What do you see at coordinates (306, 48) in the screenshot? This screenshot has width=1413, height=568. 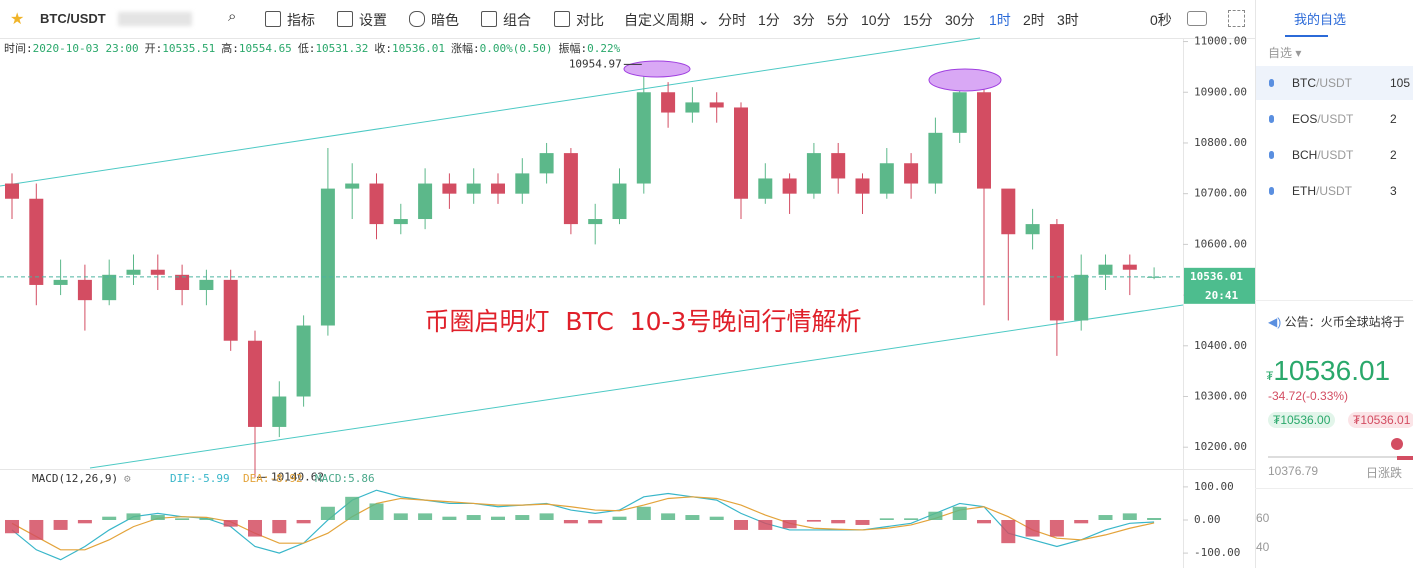 I see `info-label: 低:` at bounding box center [306, 48].